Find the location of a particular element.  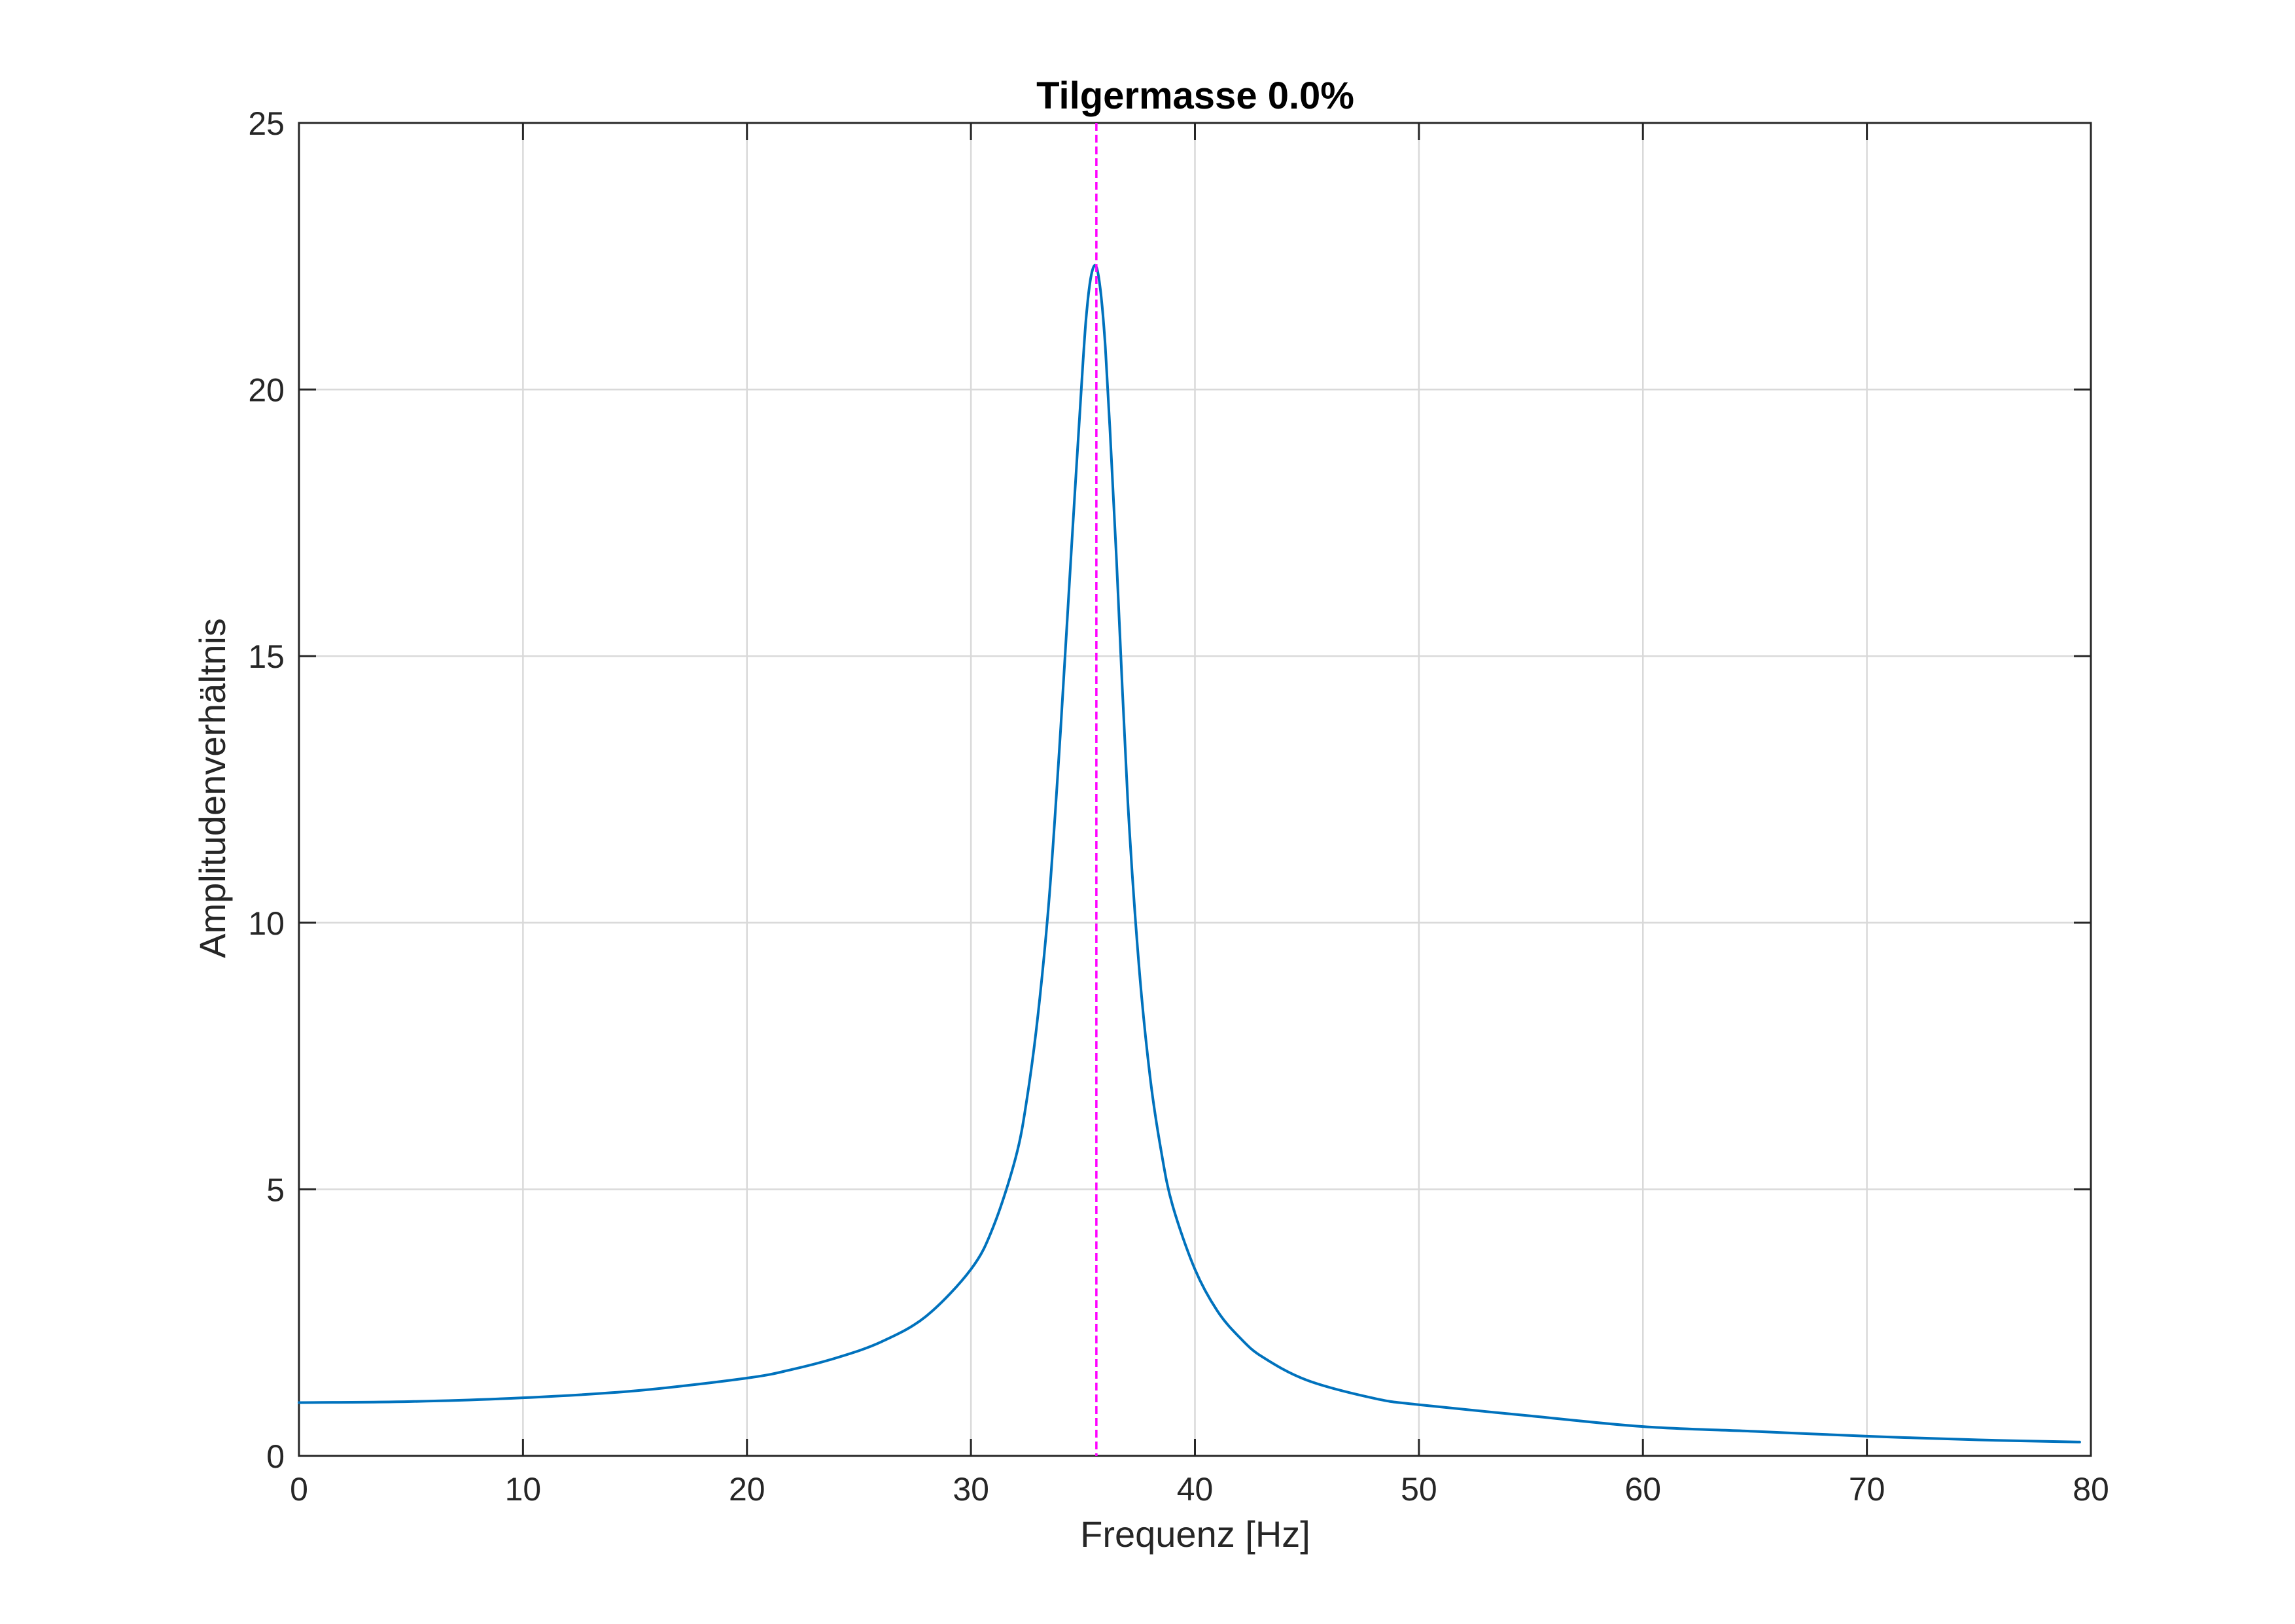

x-tick-label: 40 is located at coordinates (1195, 1489).